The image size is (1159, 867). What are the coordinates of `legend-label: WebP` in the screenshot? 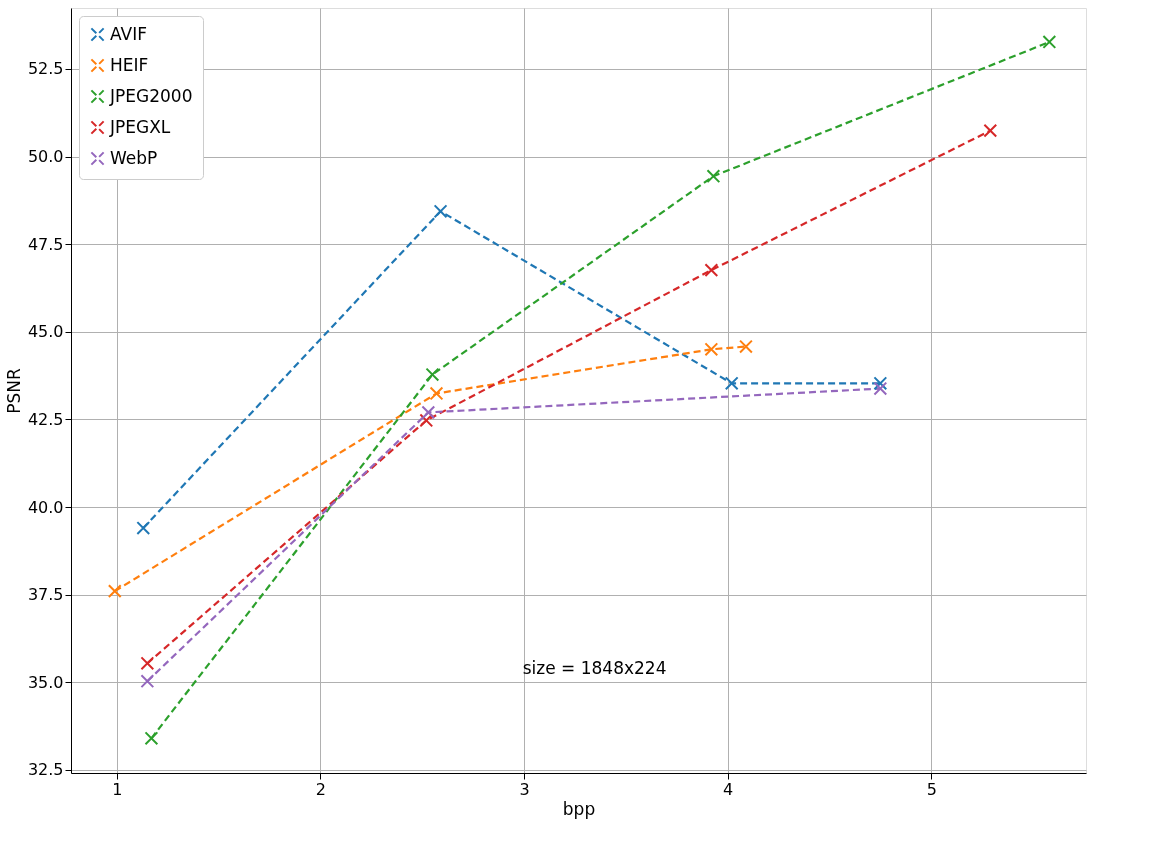 It's located at (134, 157).